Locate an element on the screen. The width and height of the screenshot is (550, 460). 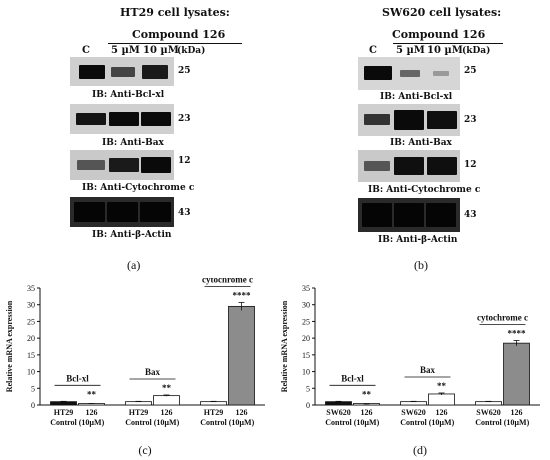
chart-c-significance: ** is located at coordinates (92, 394).